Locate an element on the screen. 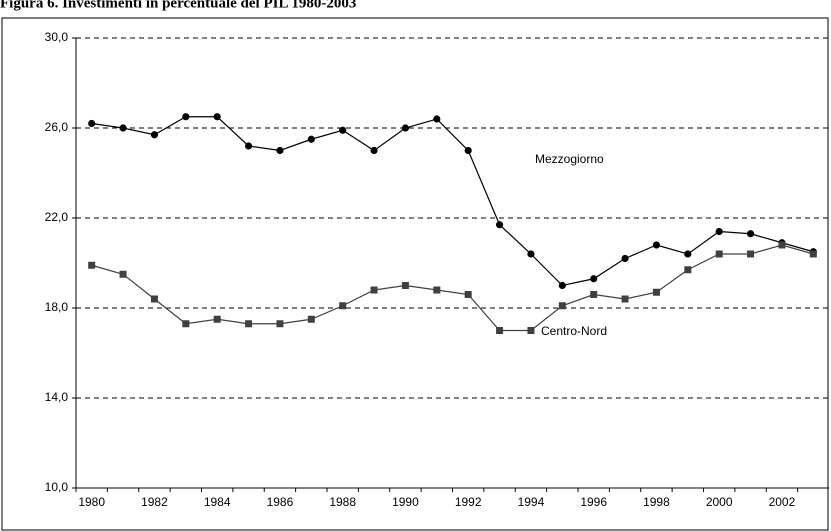 Image resolution: width=831 pixels, height=531 pixels. series-label: Mezzogiorno is located at coordinates (569, 159).